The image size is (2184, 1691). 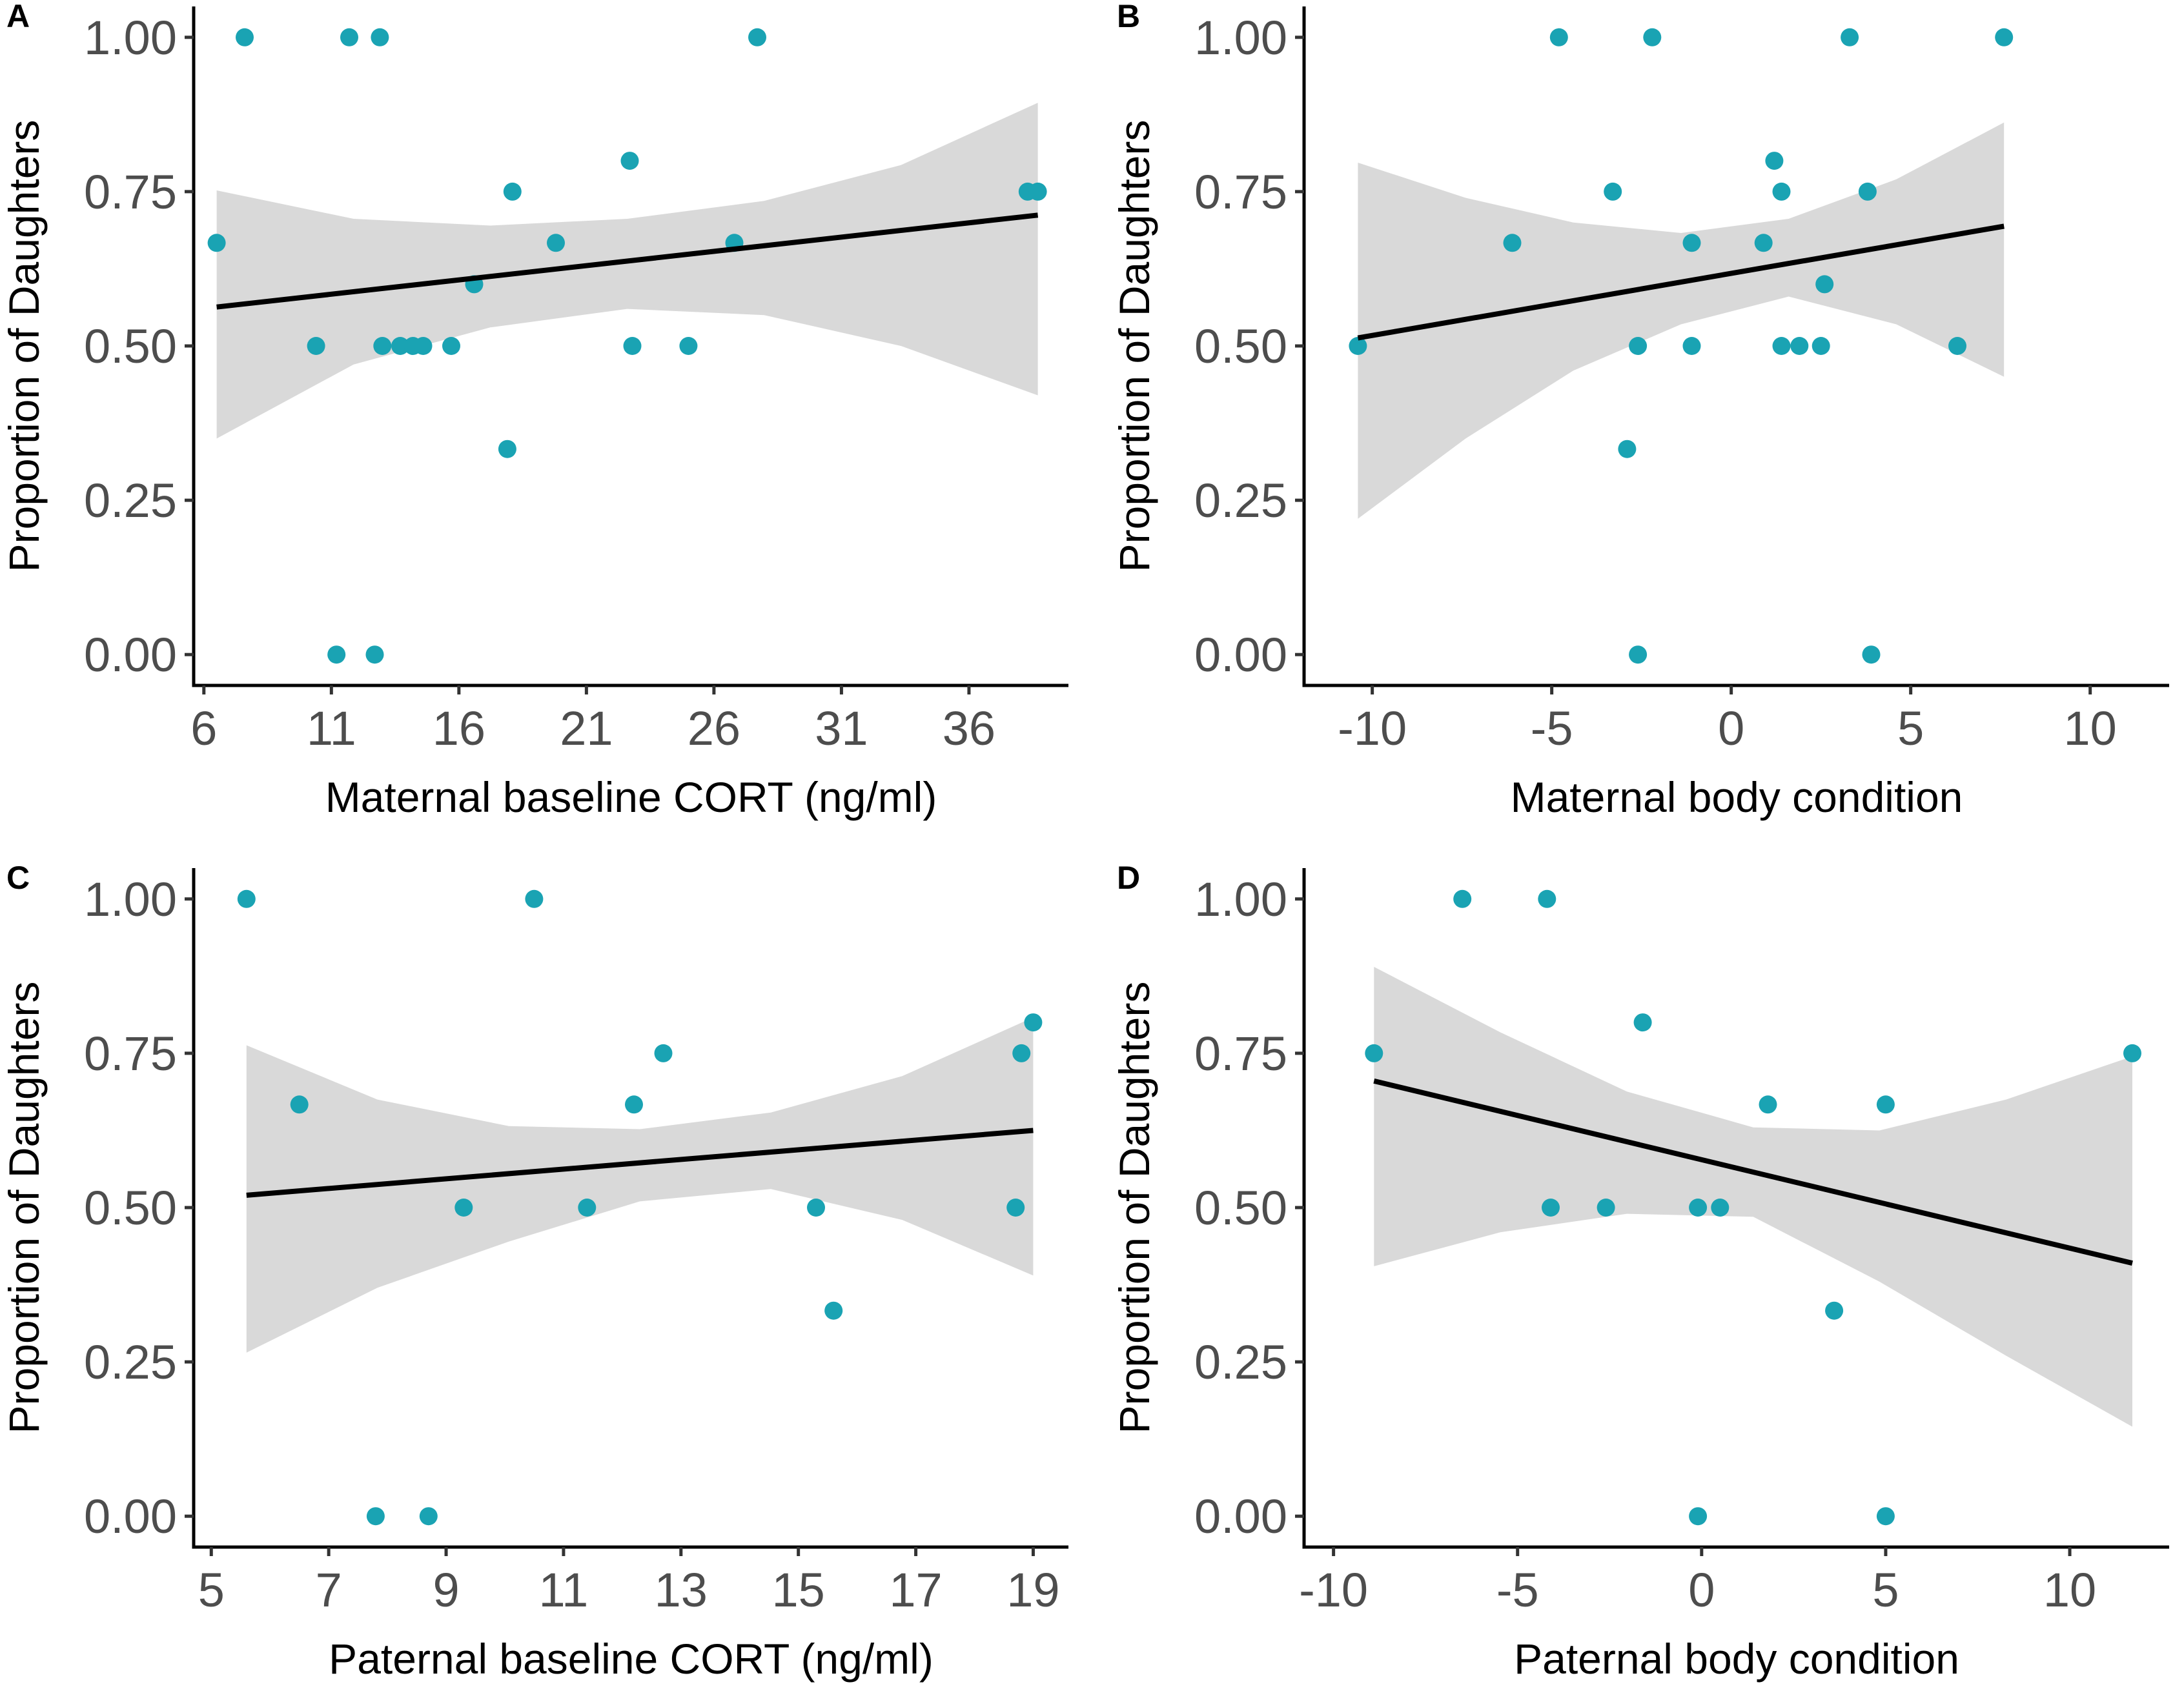 I want to click on x-tick-label: 7, so click(x=329, y=1590).